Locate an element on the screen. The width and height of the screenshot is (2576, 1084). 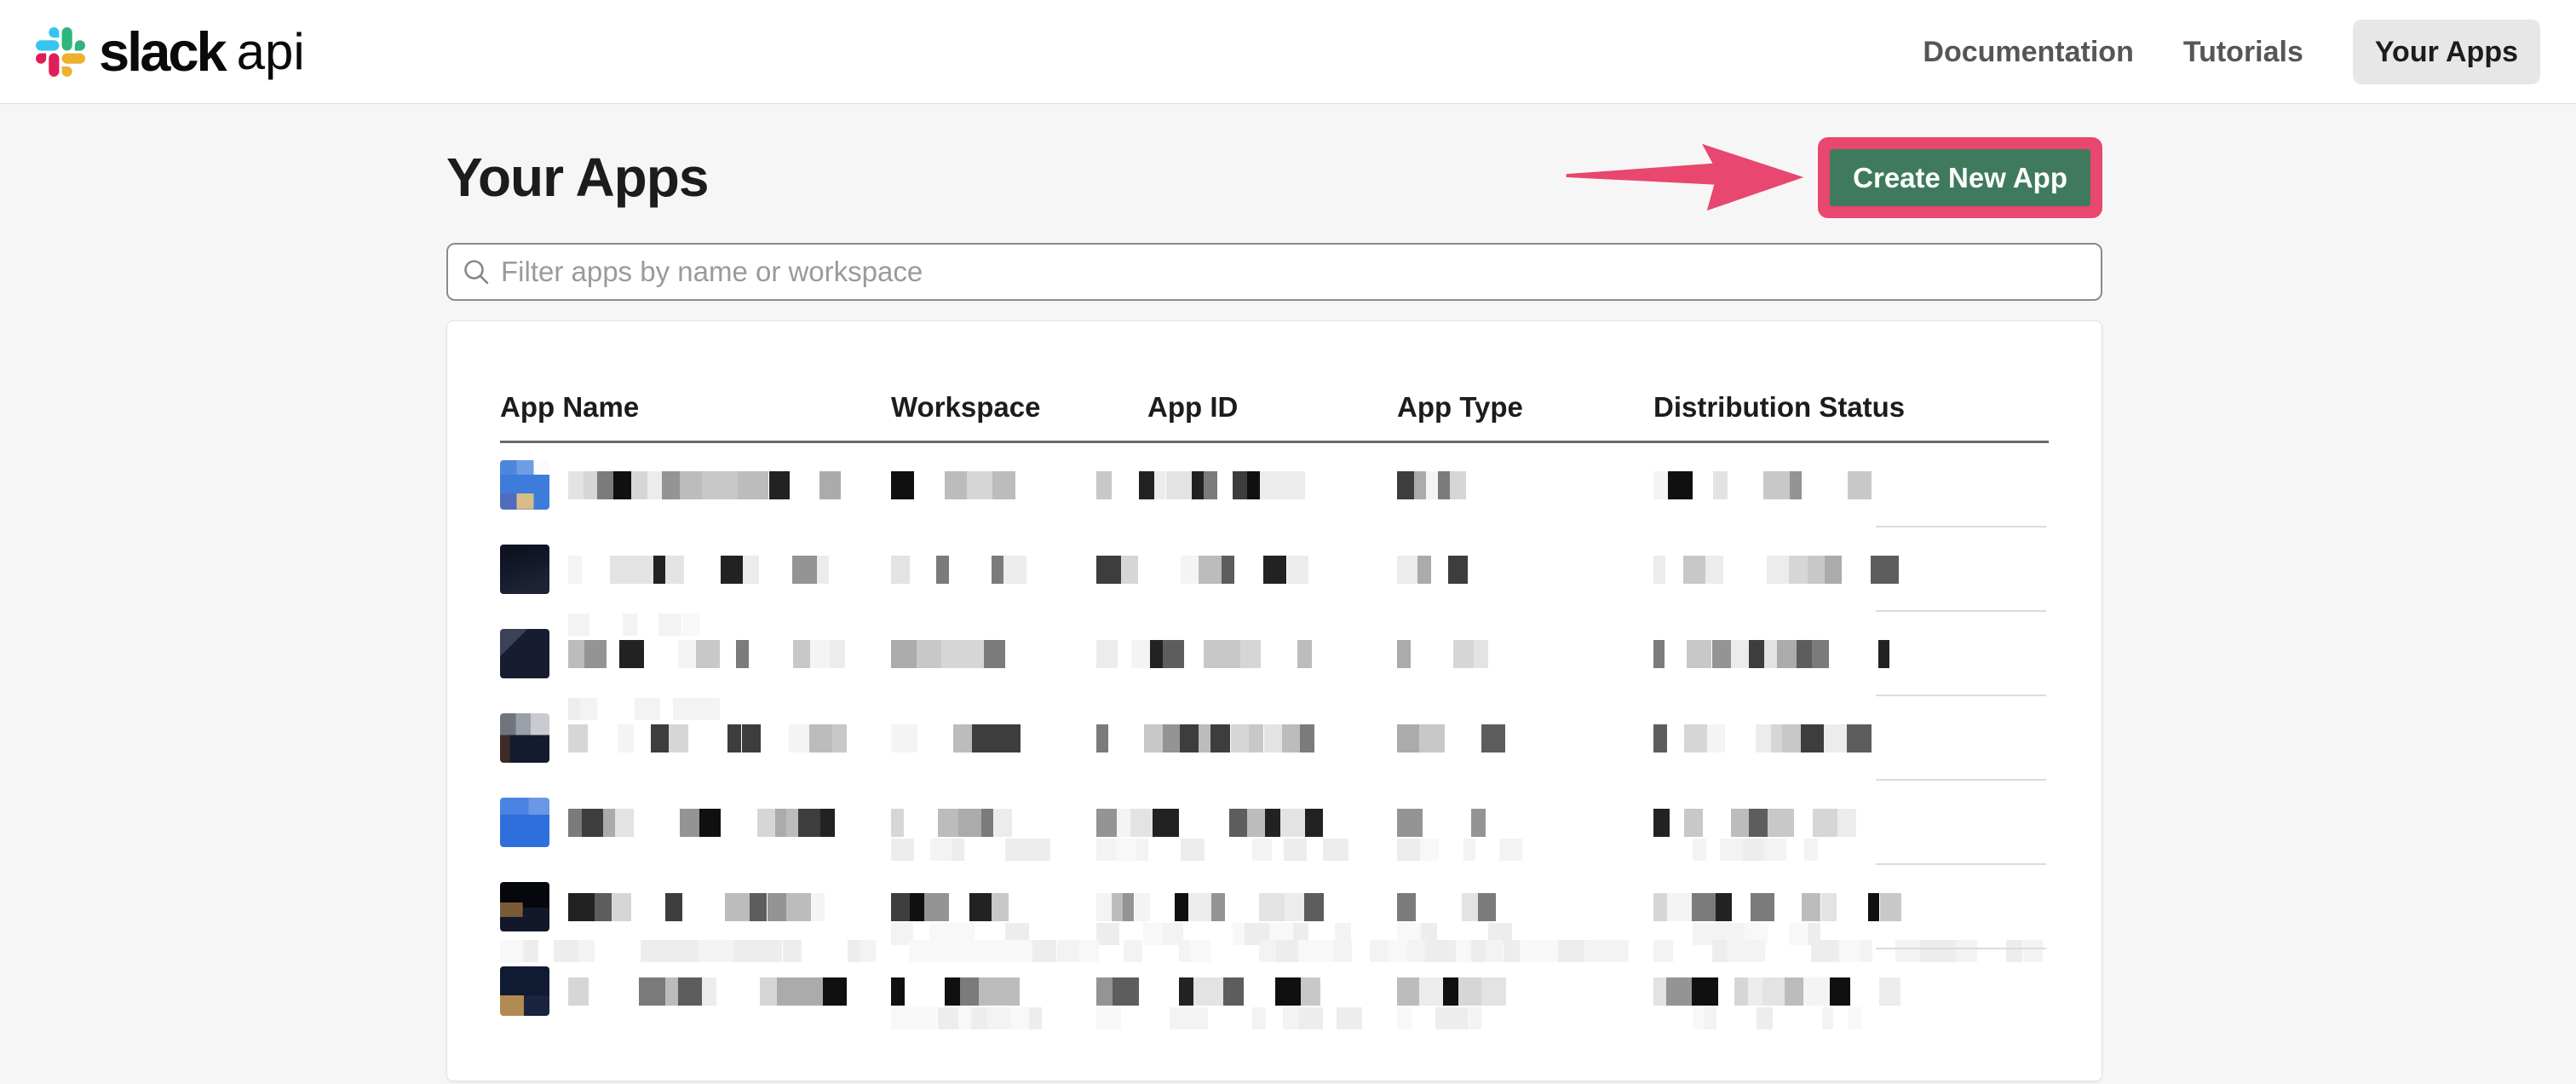
logo-wordmark: slack is located at coordinates (163, 52).